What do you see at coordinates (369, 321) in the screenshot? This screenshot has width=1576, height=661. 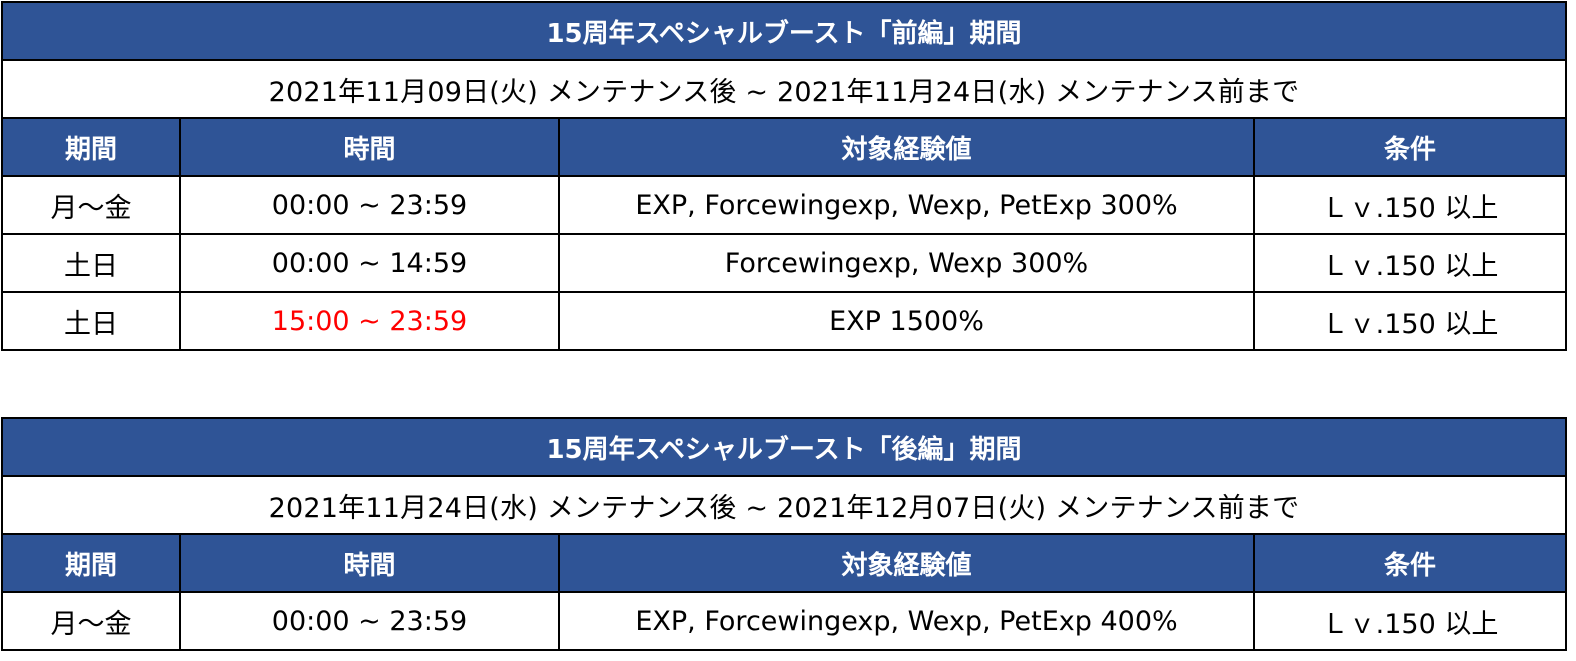 I see `time-cell: 15:00 ~ 23:59` at bounding box center [369, 321].